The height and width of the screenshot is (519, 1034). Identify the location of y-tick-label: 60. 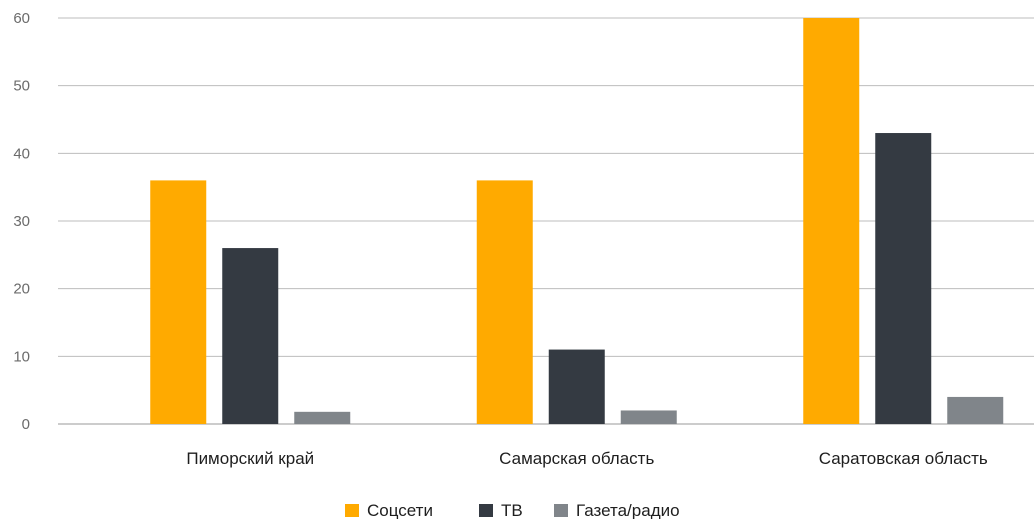
(21, 18).